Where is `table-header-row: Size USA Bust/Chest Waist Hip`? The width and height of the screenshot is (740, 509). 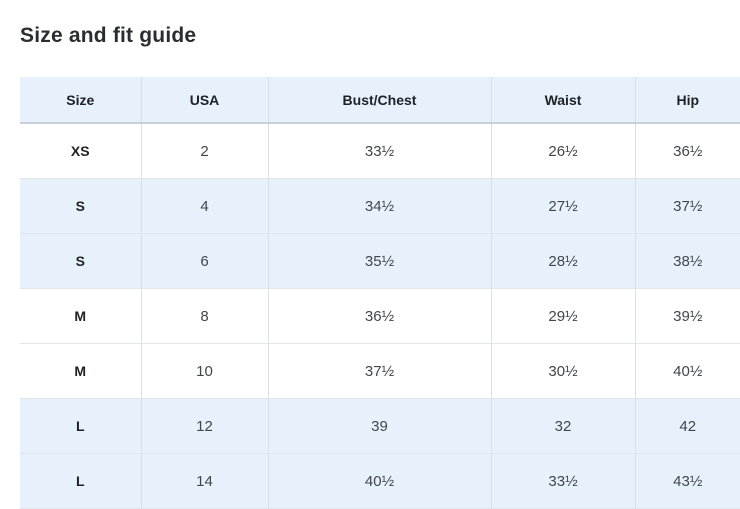
table-header-row: Size USA Bust/Chest Waist Hip is located at coordinates (380, 100).